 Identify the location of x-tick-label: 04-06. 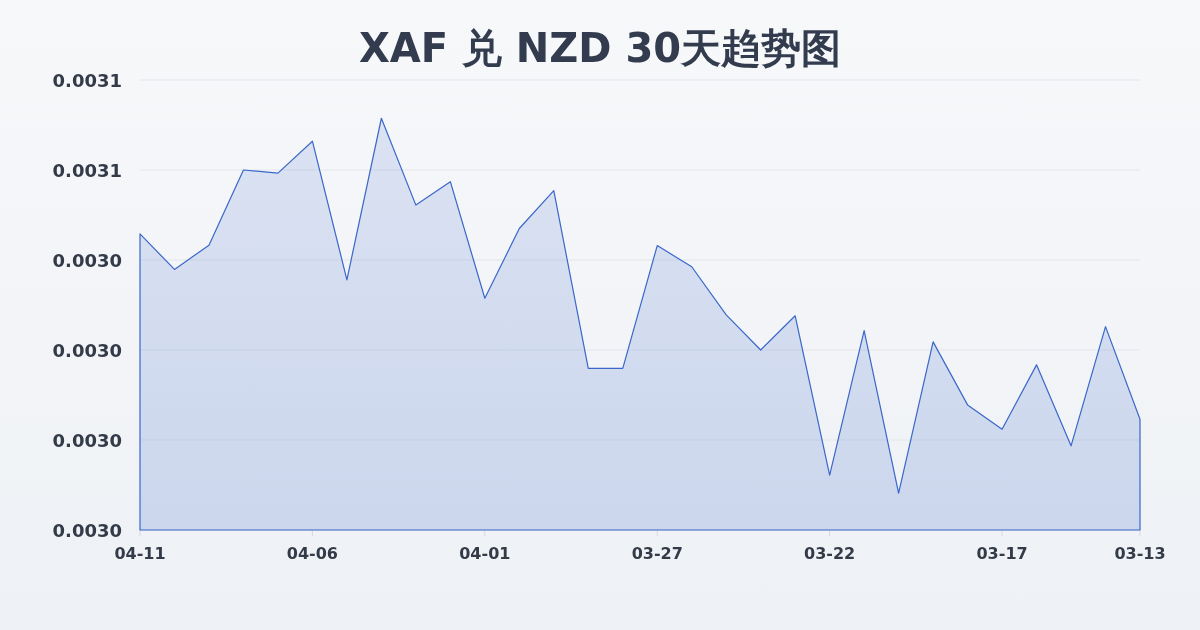
(312, 553).